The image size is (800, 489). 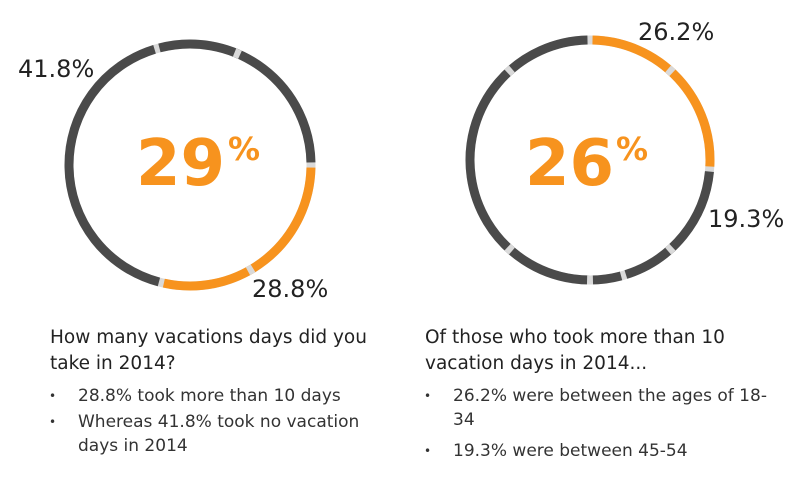 I want to click on slice-label-left-dark: 41.8%, so click(x=56, y=69).